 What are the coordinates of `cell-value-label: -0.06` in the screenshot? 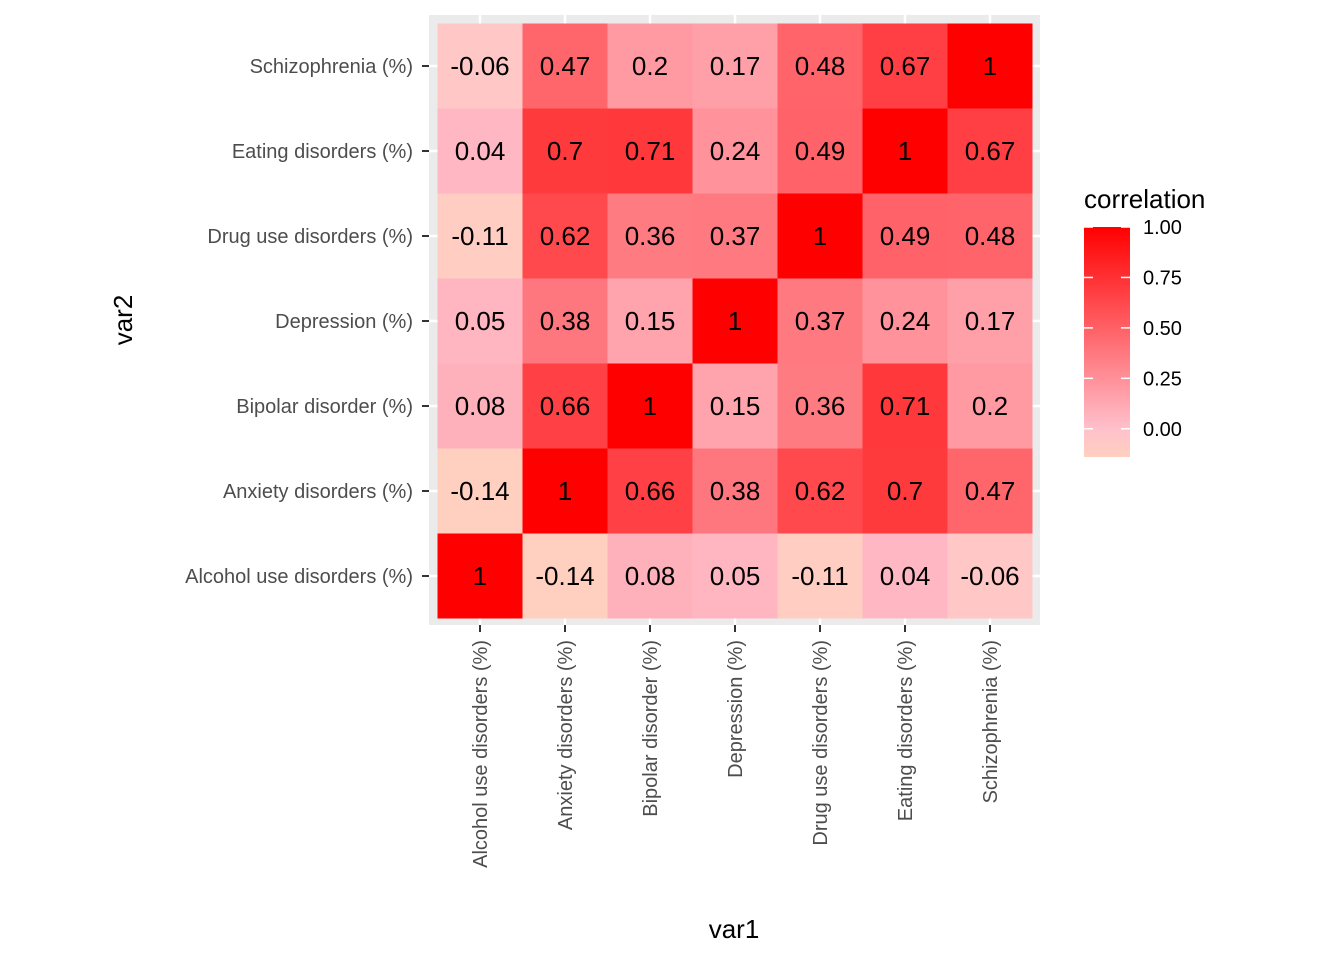 It's located at (479, 66).